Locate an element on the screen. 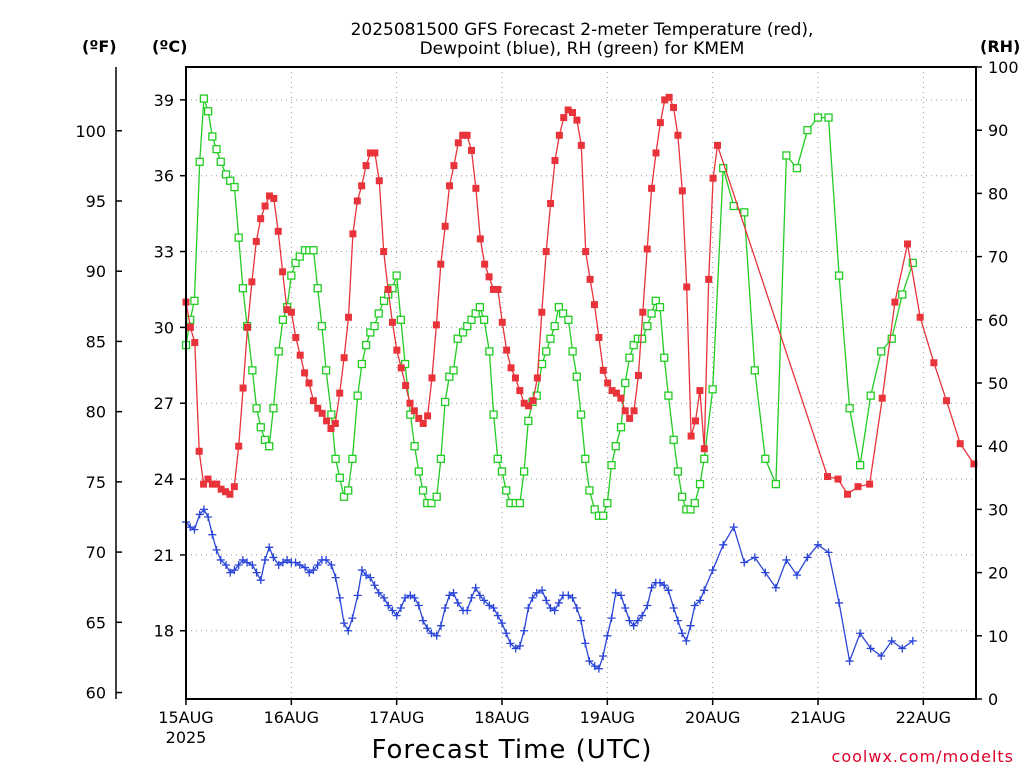 The height and width of the screenshot is (768, 1024). rh-tick-label: 10 is located at coordinates (998, 636).